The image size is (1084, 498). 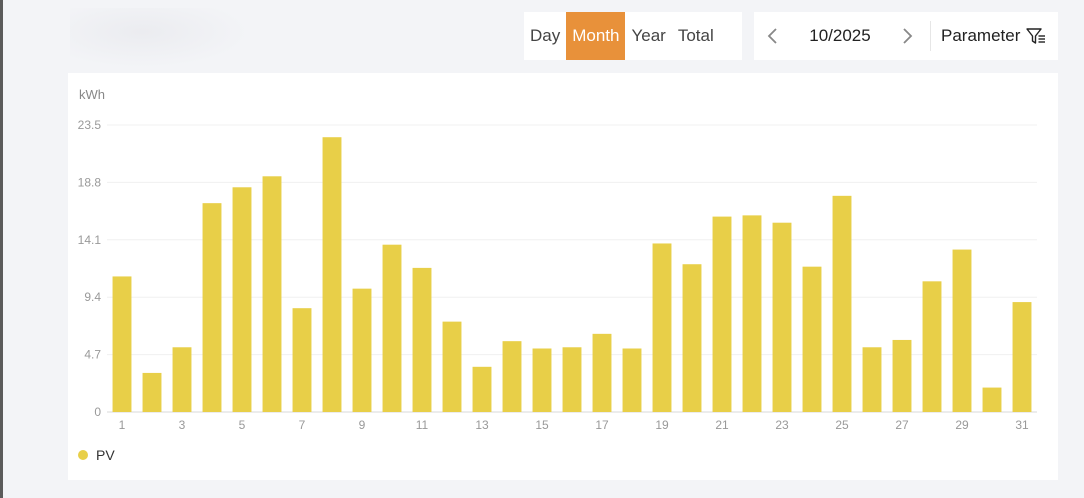 What do you see at coordinates (422, 425) in the screenshot?
I see `x-tick-label: 11` at bounding box center [422, 425].